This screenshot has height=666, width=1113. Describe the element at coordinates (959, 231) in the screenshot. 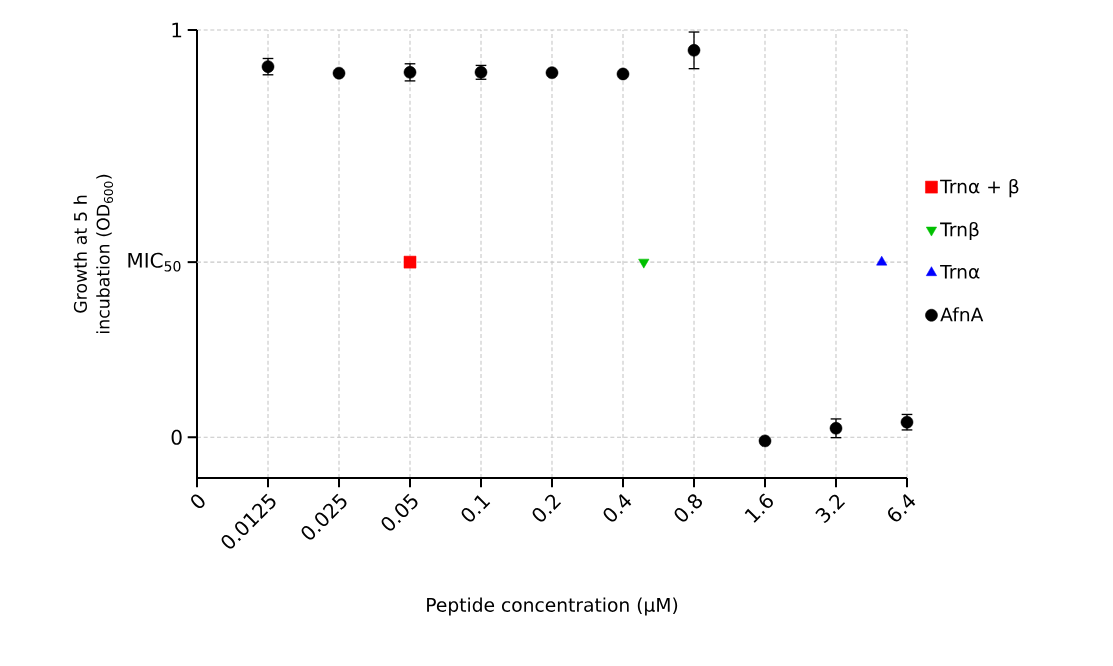

I see `legend-label: Trnβ` at that location.